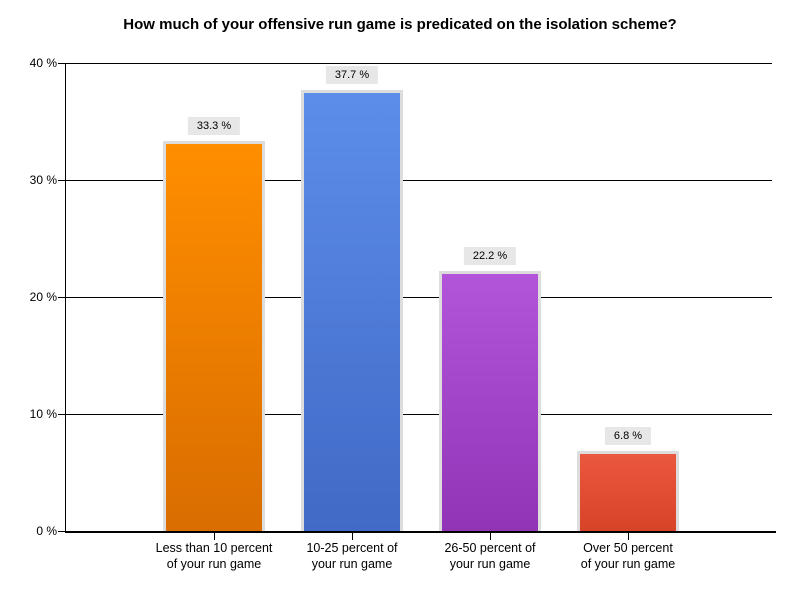 This screenshot has width=800, height=600. Describe the element at coordinates (420, 532) in the screenshot. I see `x-axis-line` at that location.